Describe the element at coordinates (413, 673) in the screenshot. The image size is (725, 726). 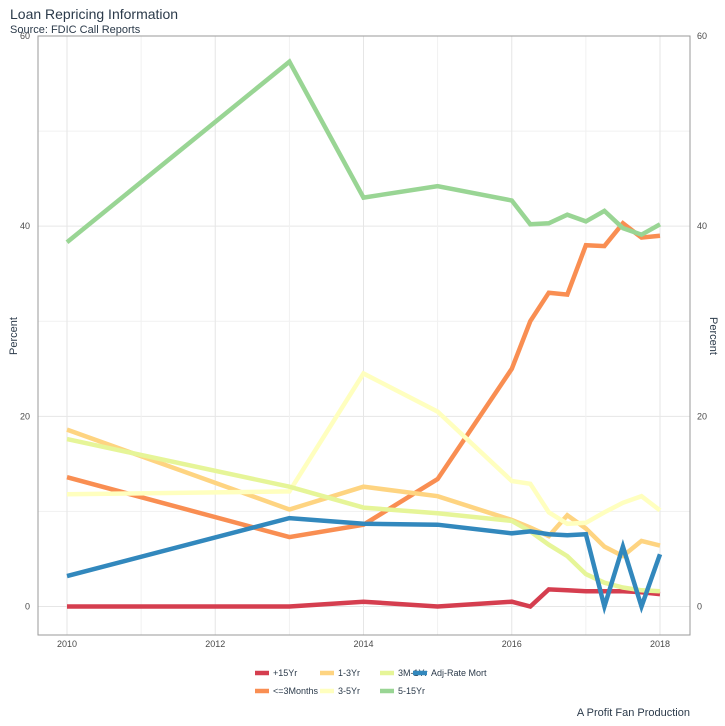
I see `legend-label: 3M-1Yr` at that location.